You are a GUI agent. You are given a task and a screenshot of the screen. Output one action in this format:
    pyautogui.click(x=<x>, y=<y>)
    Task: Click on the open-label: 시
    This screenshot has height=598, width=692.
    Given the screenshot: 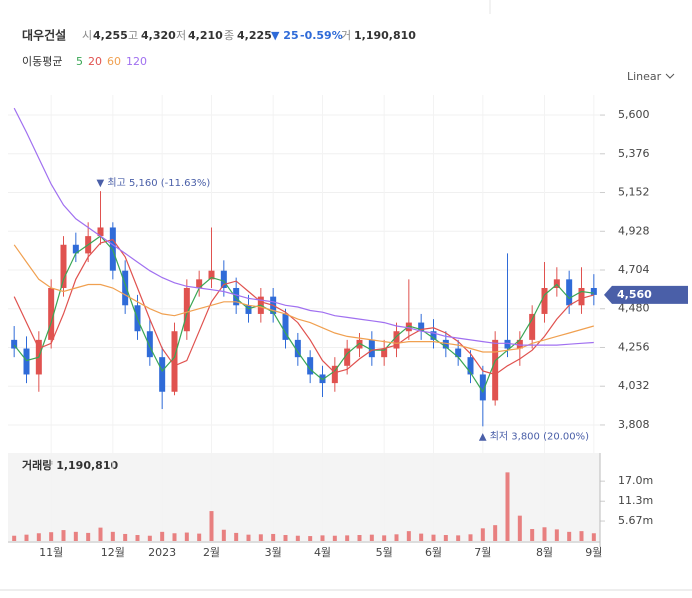 What is the action you would take?
    pyautogui.click(x=87, y=35)
    